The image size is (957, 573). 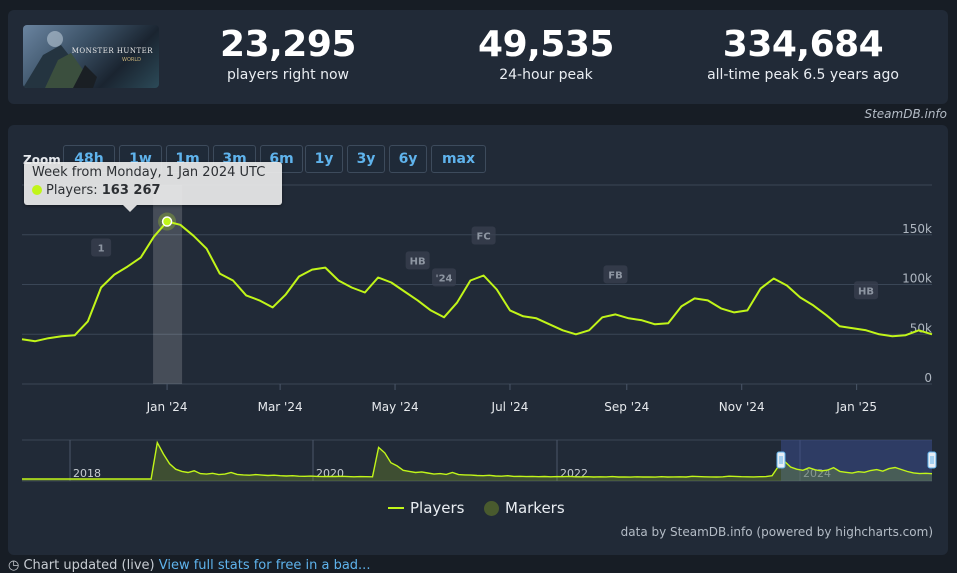 I want to click on legend-markers: Markers, so click(x=524, y=508).